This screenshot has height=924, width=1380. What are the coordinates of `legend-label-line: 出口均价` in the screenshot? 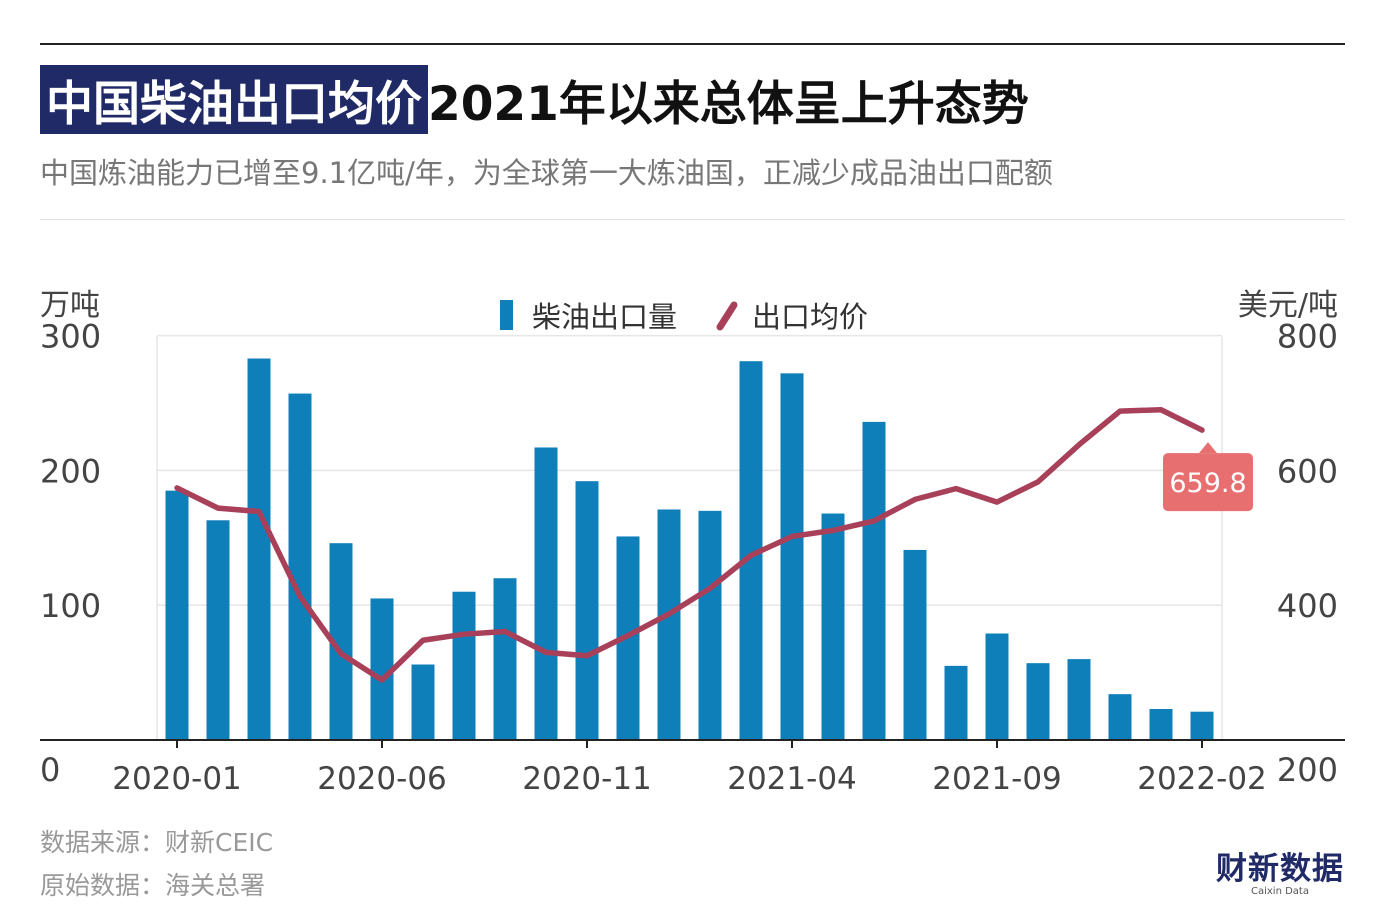 It's located at (810, 317).